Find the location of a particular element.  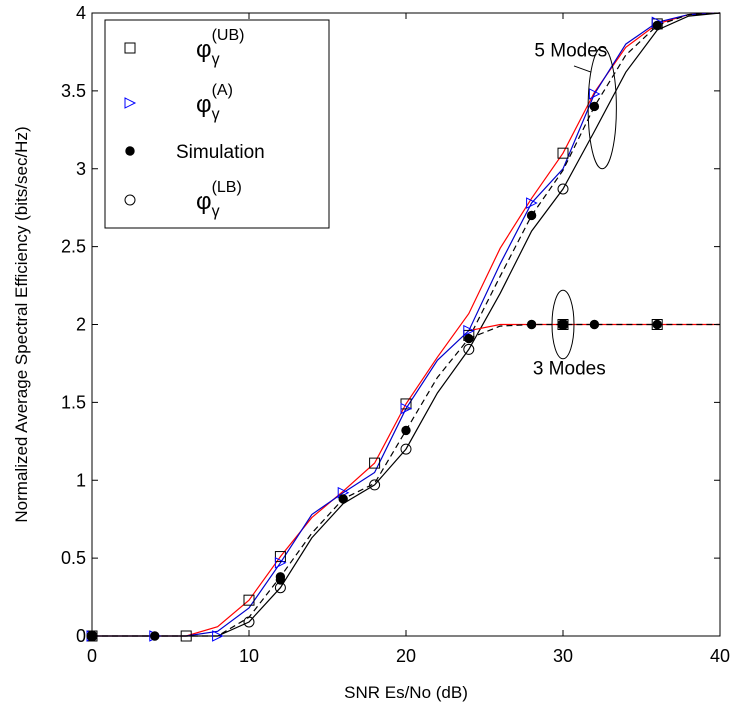

x-tick-label-3: 30 is located at coordinates (563, 656).